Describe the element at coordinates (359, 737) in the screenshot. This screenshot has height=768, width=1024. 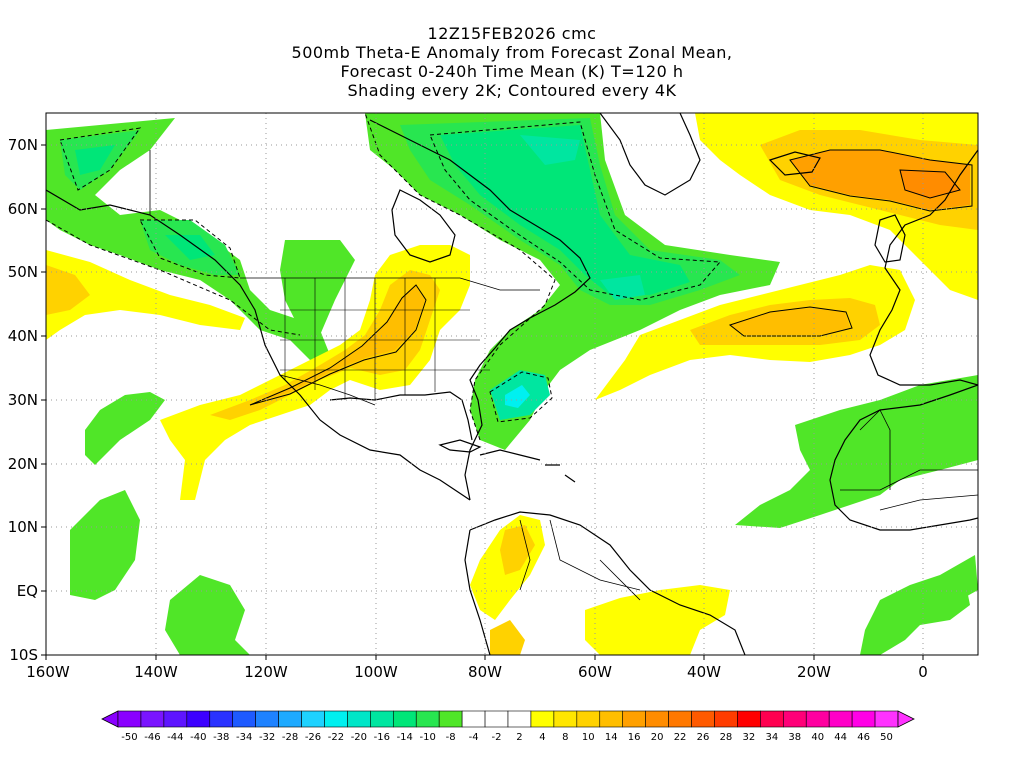
I see `colorbar-label: -20` at that location.